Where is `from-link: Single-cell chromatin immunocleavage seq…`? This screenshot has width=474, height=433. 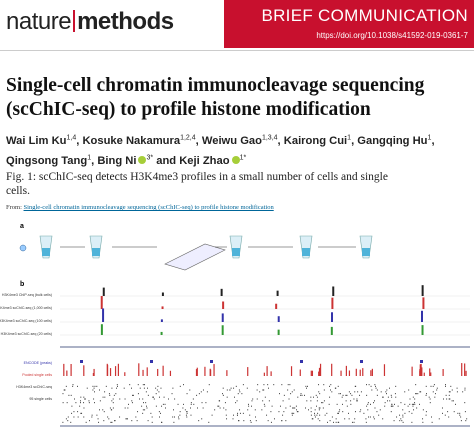
from-link: Single-cell chromatin immunocleavage seq… is located at coordinates (148, 207).